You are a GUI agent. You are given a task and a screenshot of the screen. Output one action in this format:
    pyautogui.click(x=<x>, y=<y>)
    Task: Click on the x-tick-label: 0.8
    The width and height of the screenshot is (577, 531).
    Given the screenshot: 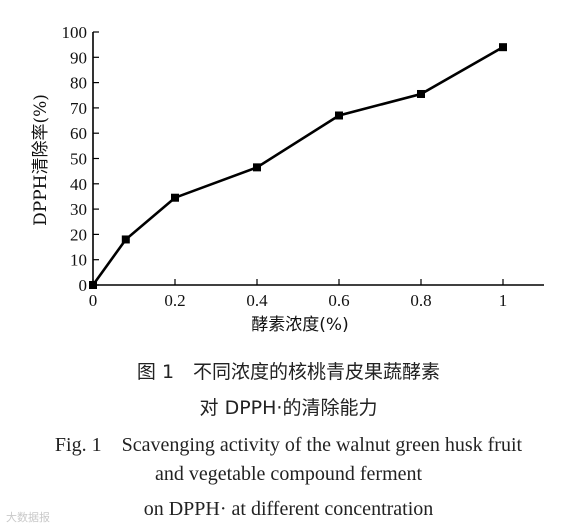 What is the action you would take?
    pyautogui.click(x=420, y=300)
    